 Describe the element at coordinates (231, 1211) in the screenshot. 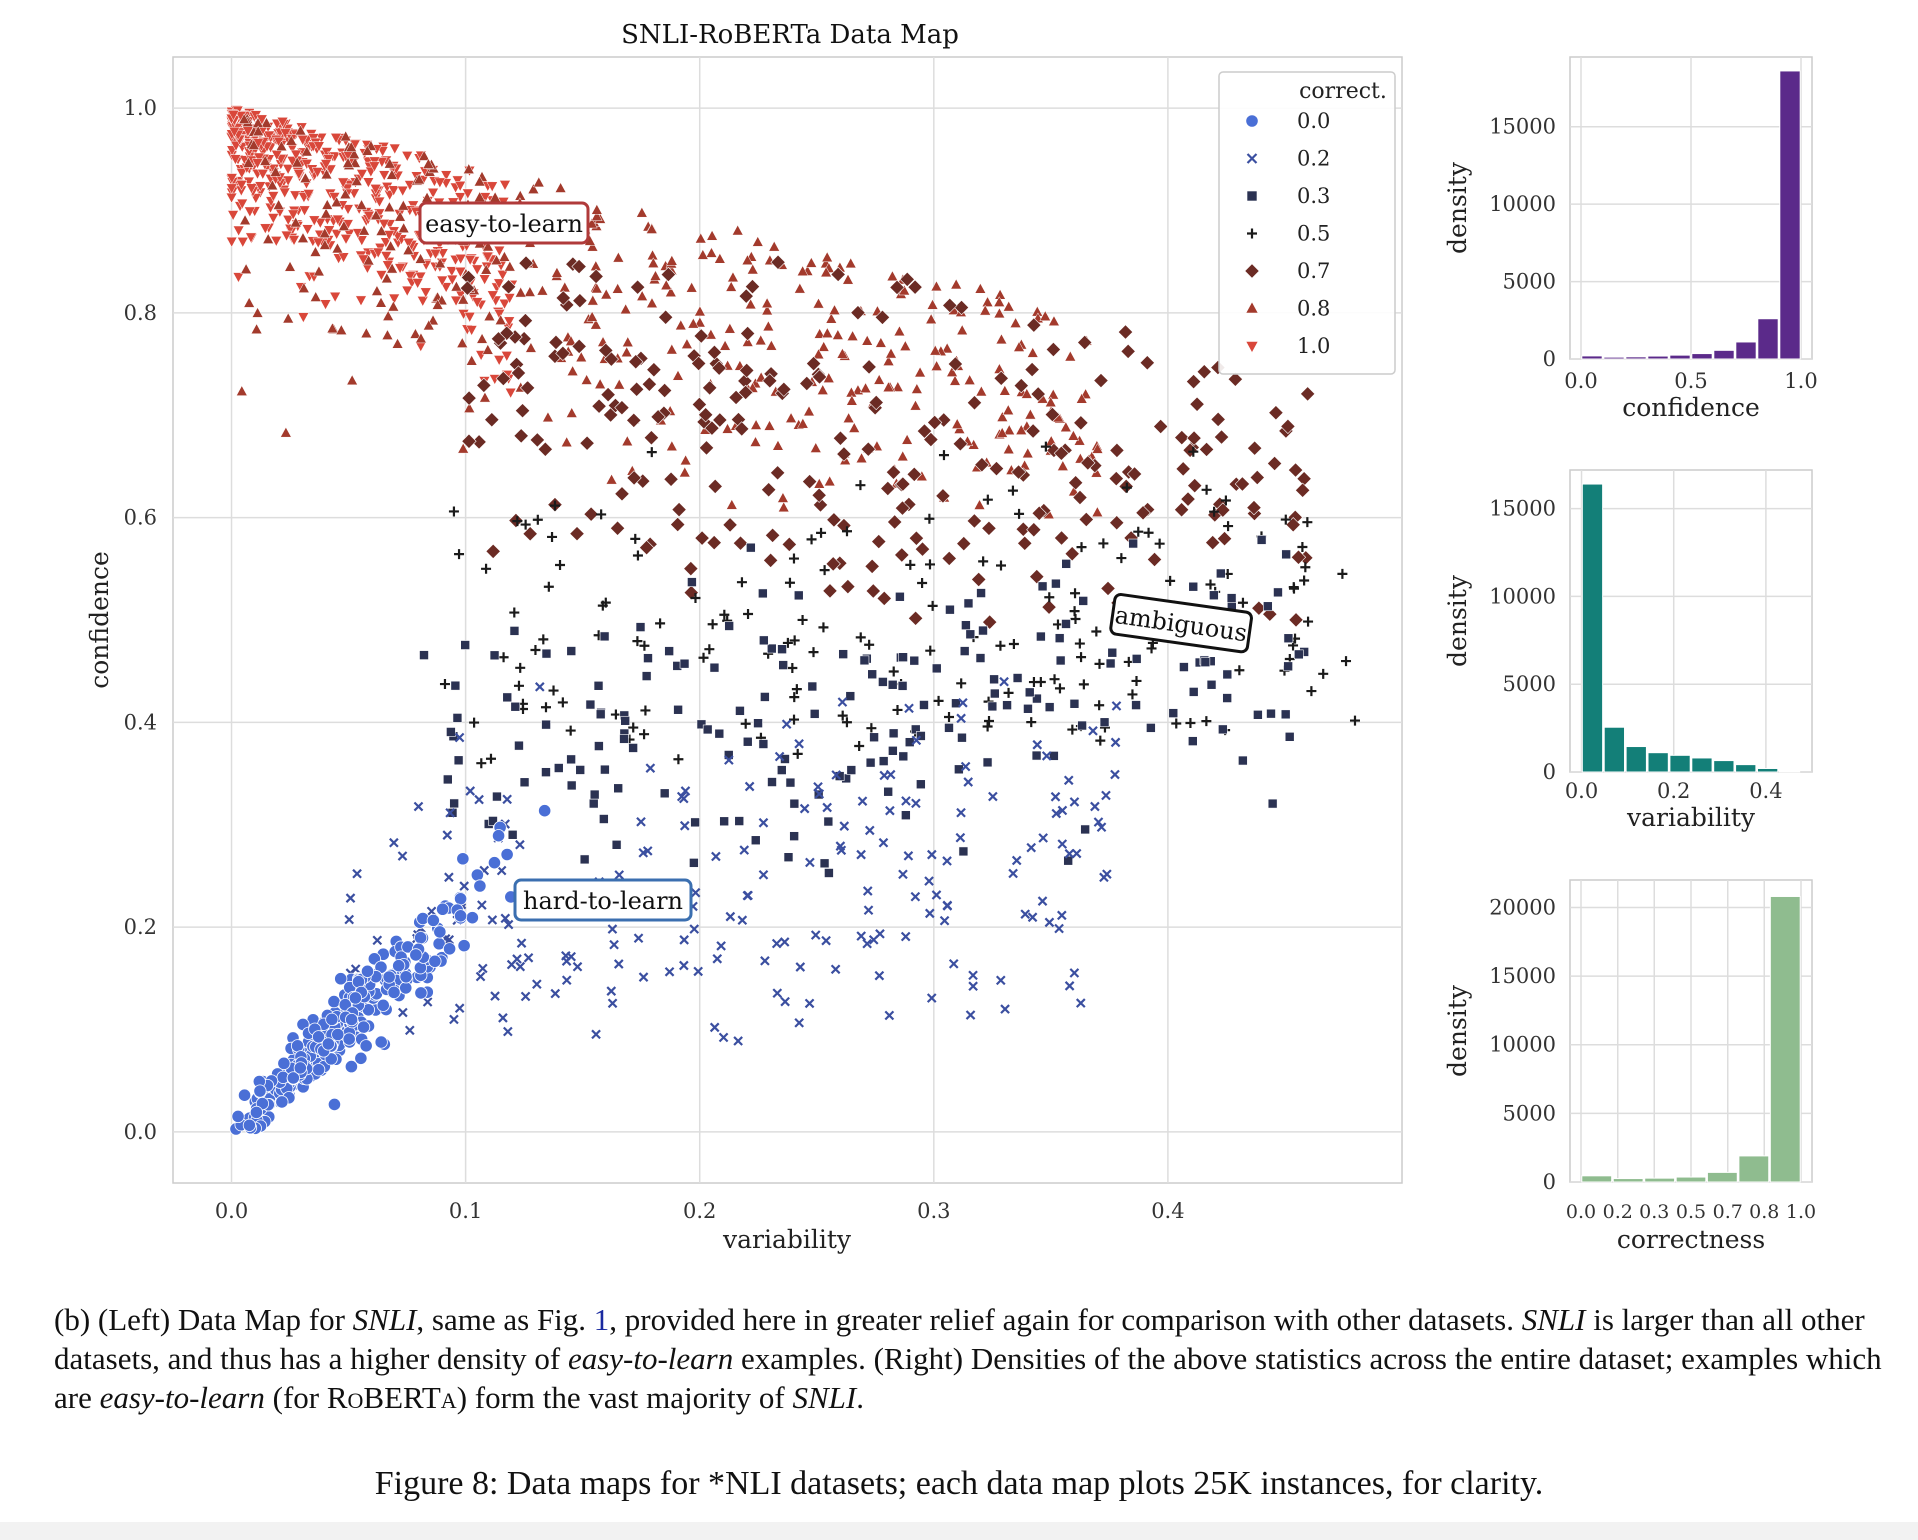

I see `x-tick-label: 0.0` at that location.